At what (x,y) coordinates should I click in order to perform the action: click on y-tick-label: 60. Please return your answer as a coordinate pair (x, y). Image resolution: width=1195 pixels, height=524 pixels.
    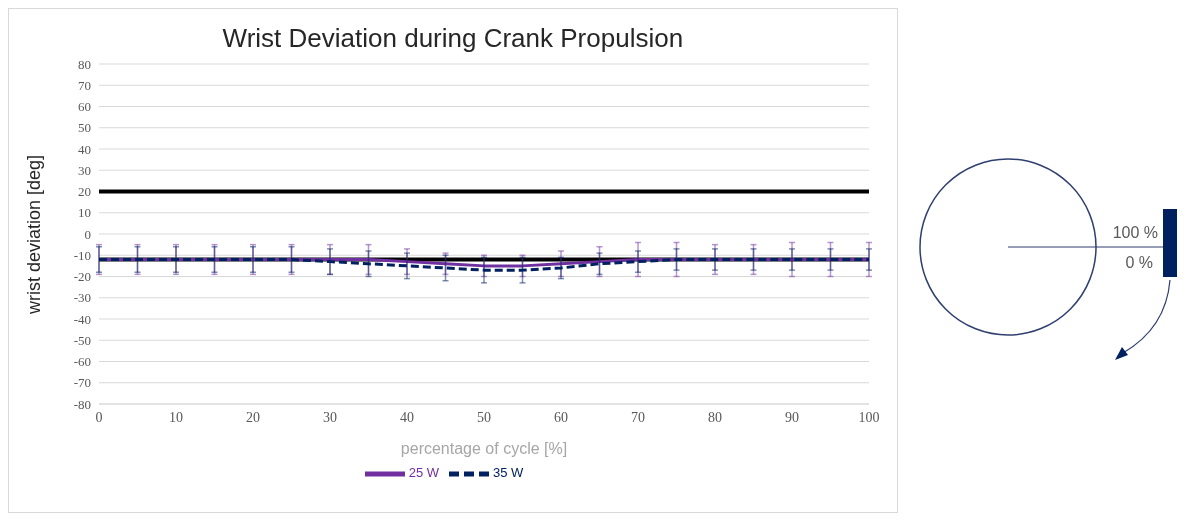
    Looking at the image, I should click on (84, 107).